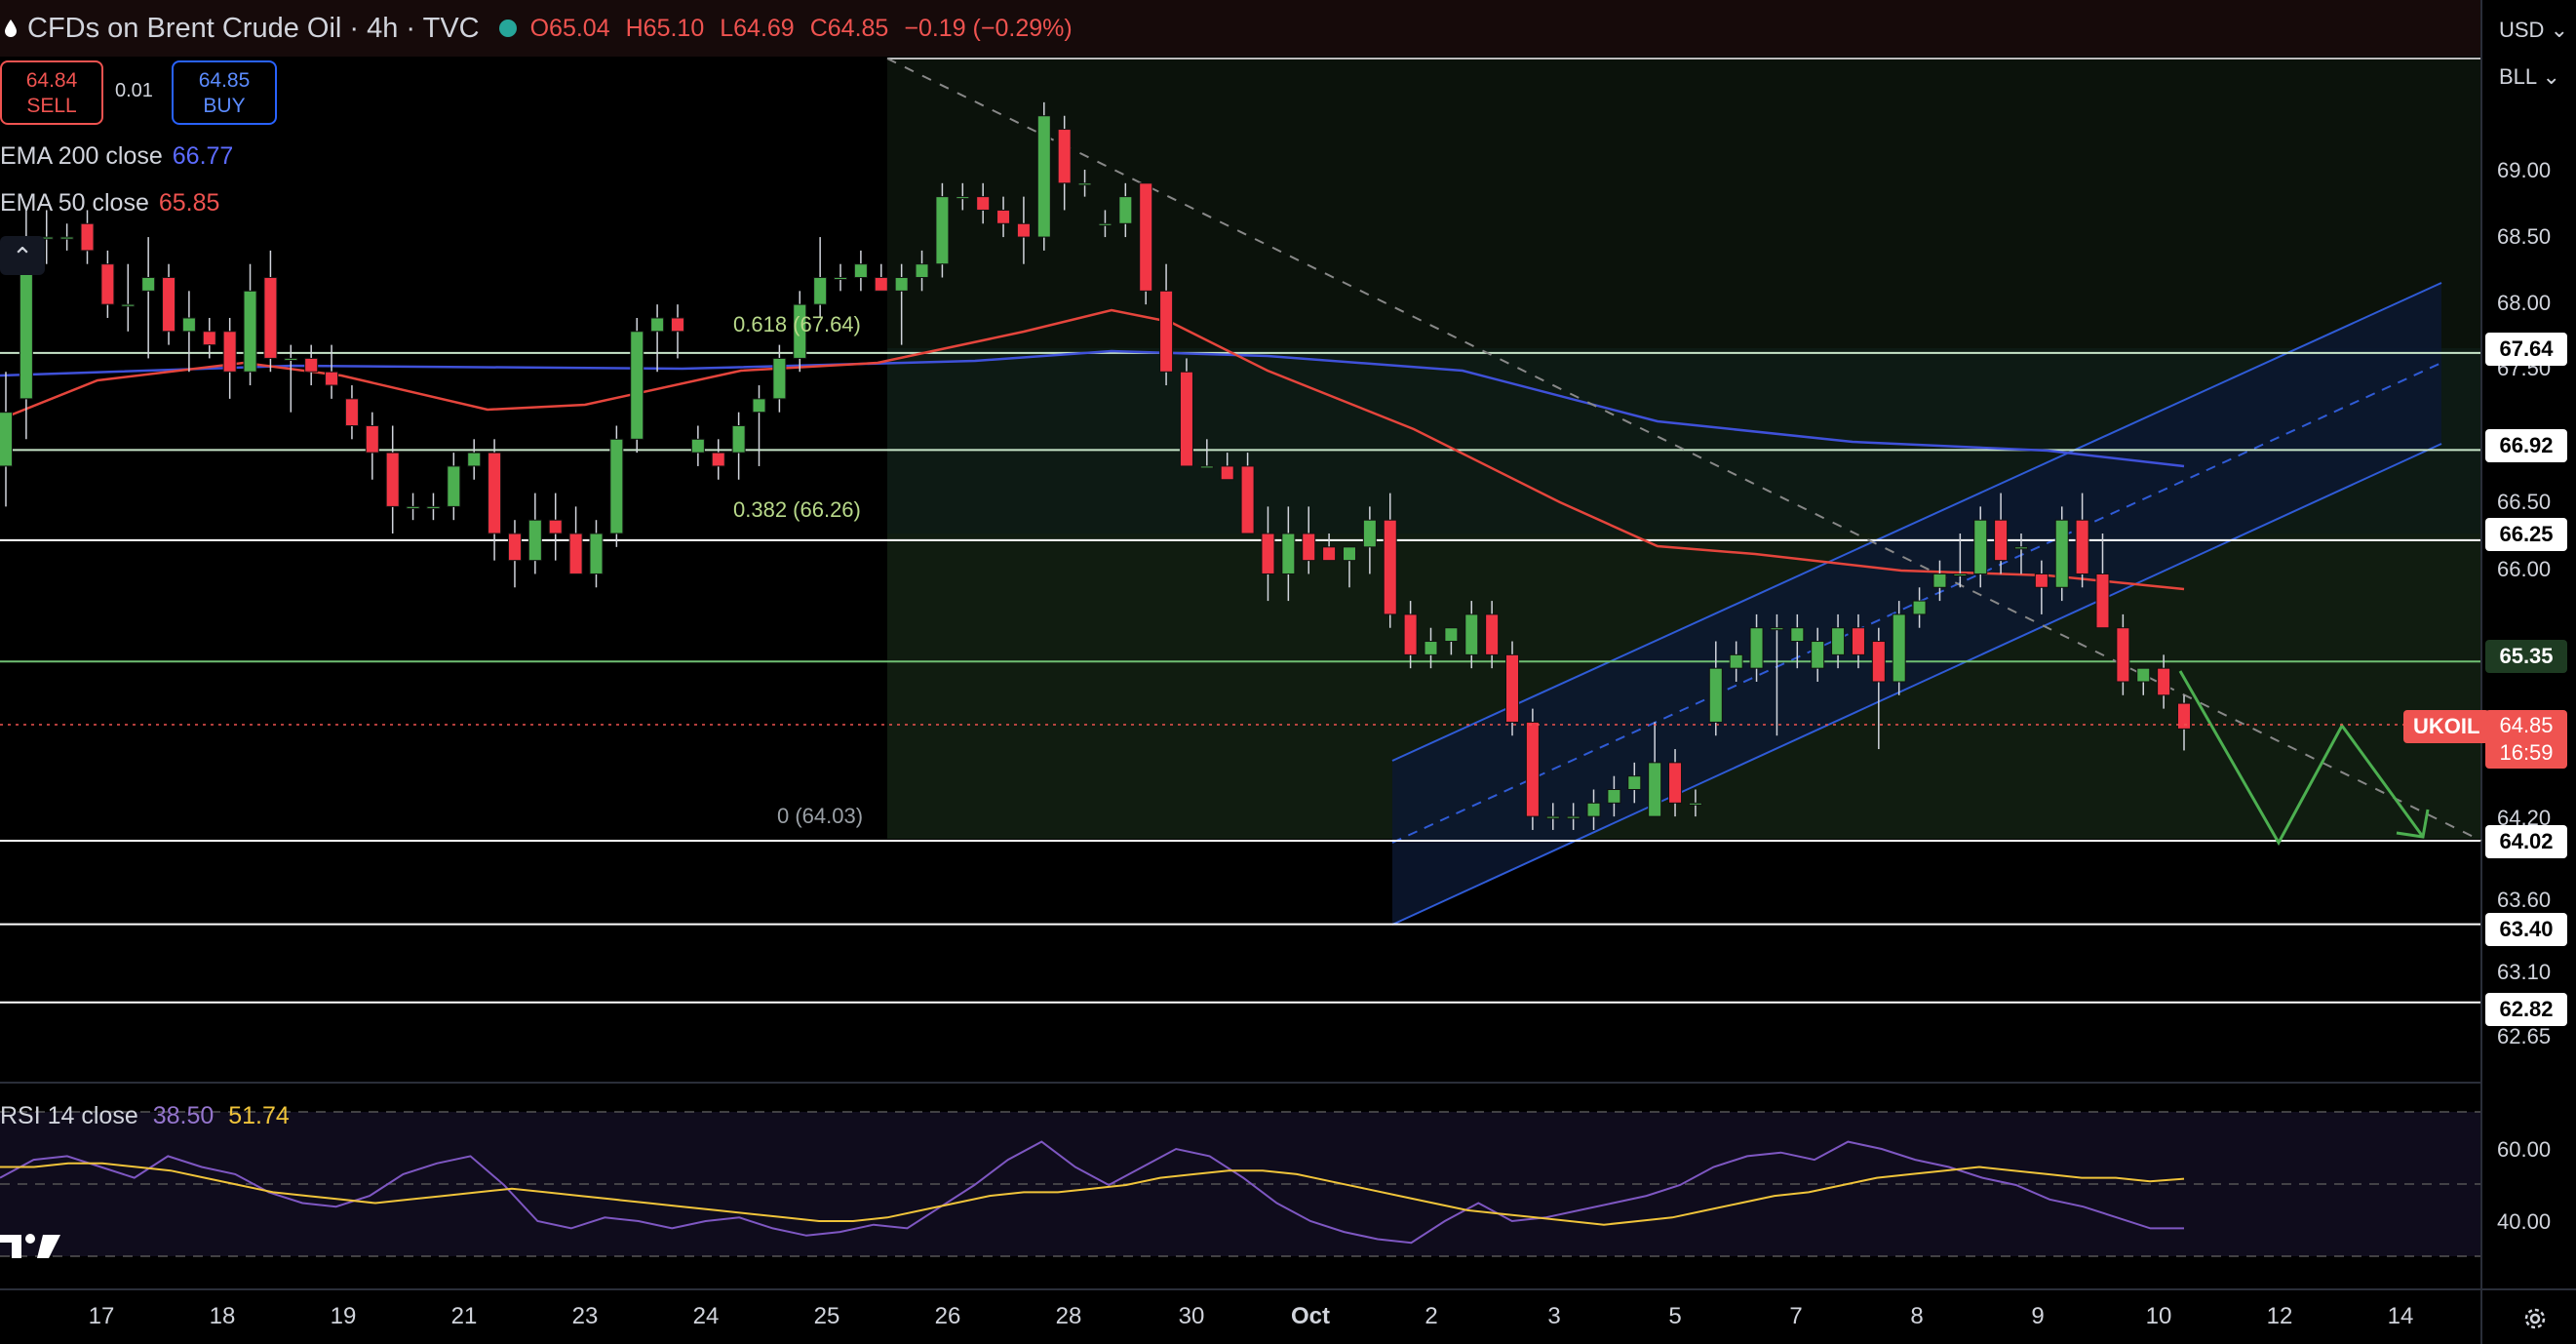 This screenshot has width=2576, height=1344. I want to click on level-tag: 66.25, so click(2526, 534).